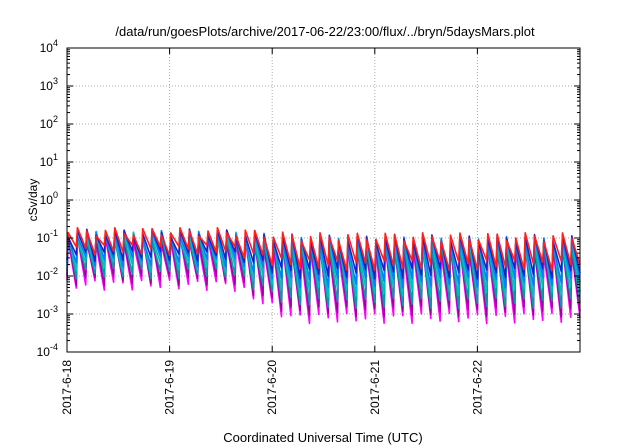 The width and height of the screenshot is (640, 448). What do you see at coordinates (47, 236) in the screenshot?
I see `y-tick-label: 10⁻¹` at bounding box center [47, 236].